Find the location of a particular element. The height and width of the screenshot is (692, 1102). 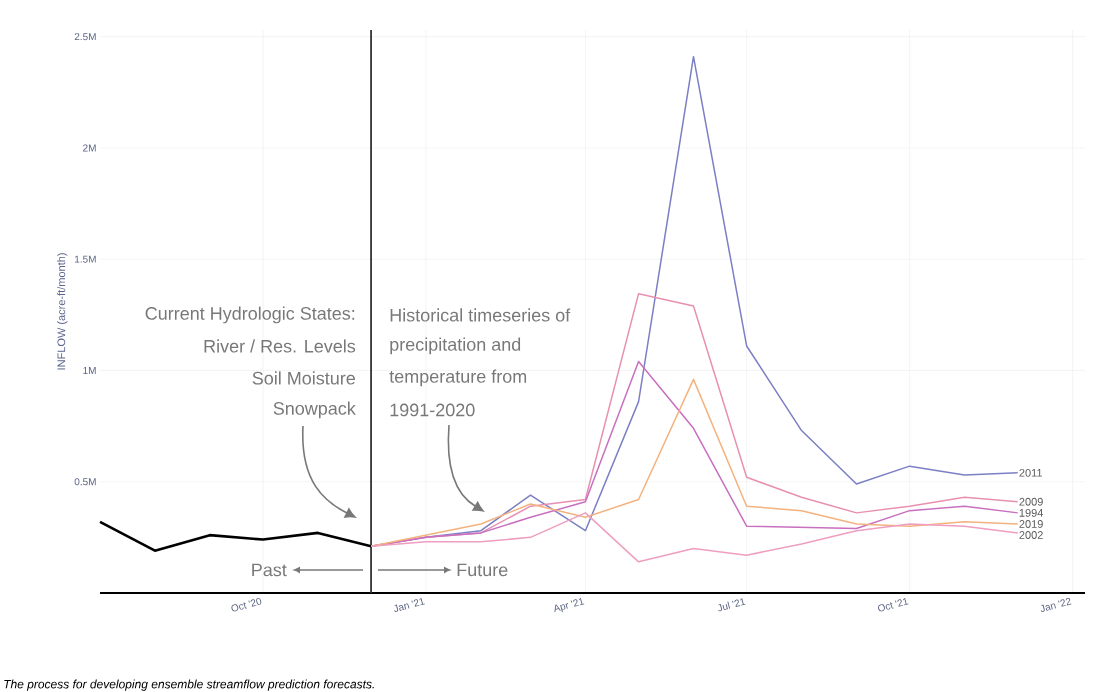

series-label: 2009 is located at coordinates (1031, 501).